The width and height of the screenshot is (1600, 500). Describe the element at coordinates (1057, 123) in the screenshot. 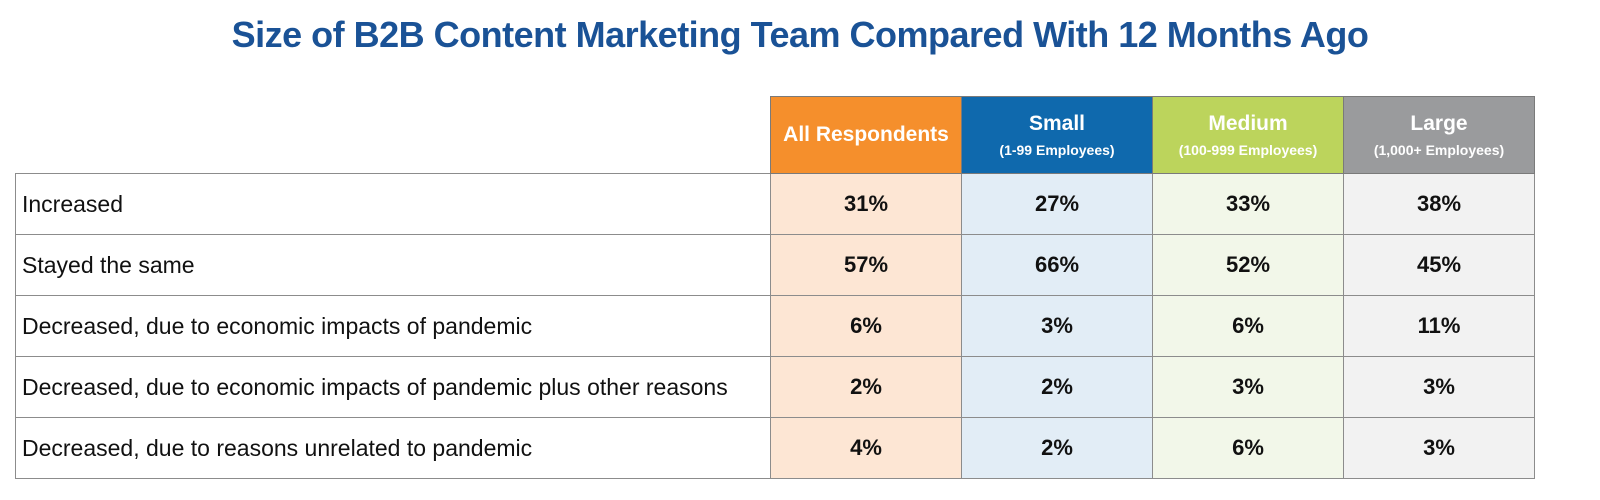

I see `column-header-label: Small` at that location.